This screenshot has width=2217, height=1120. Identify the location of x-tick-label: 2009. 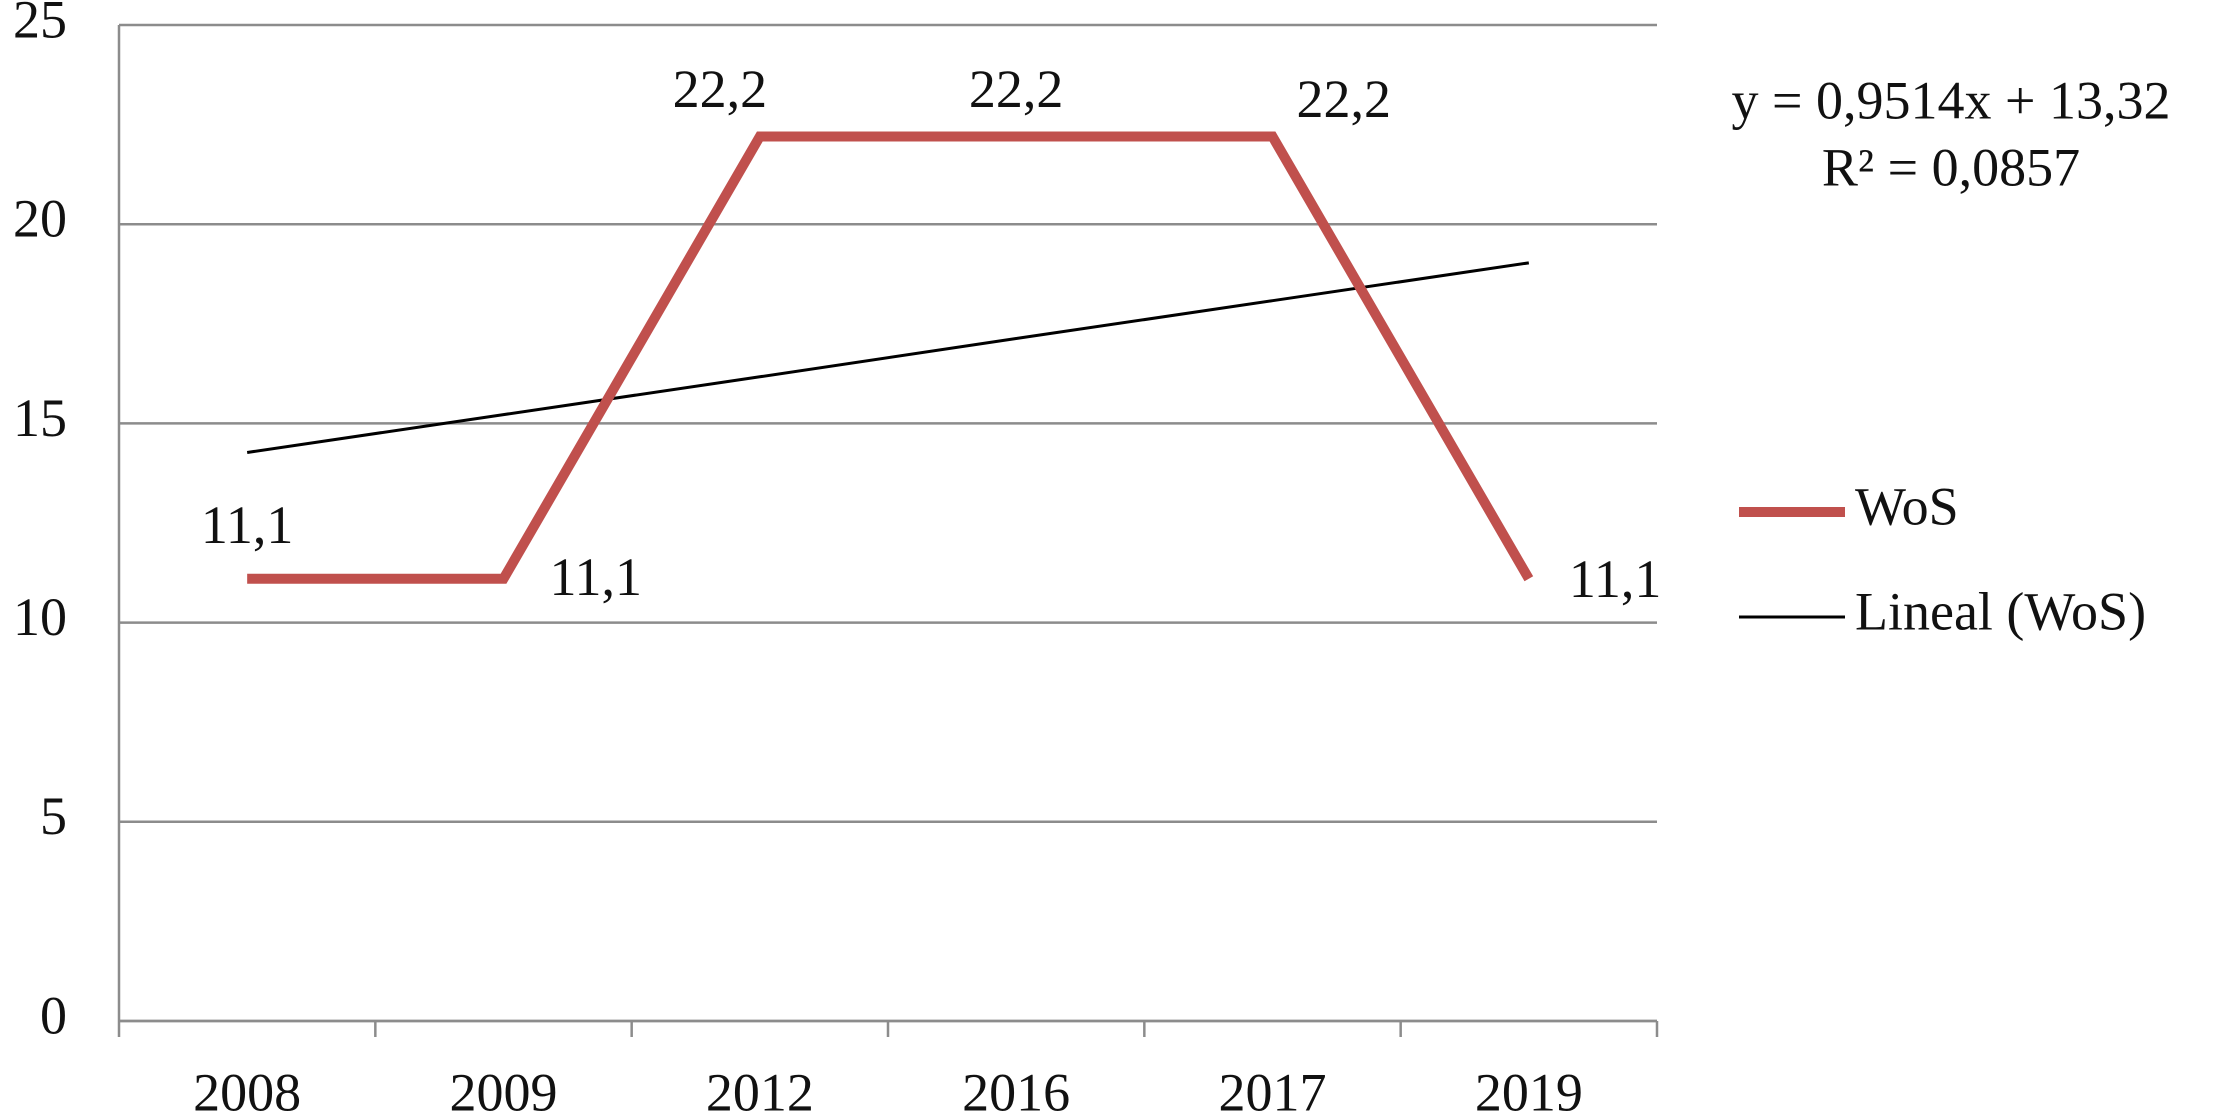
(504, 1091).